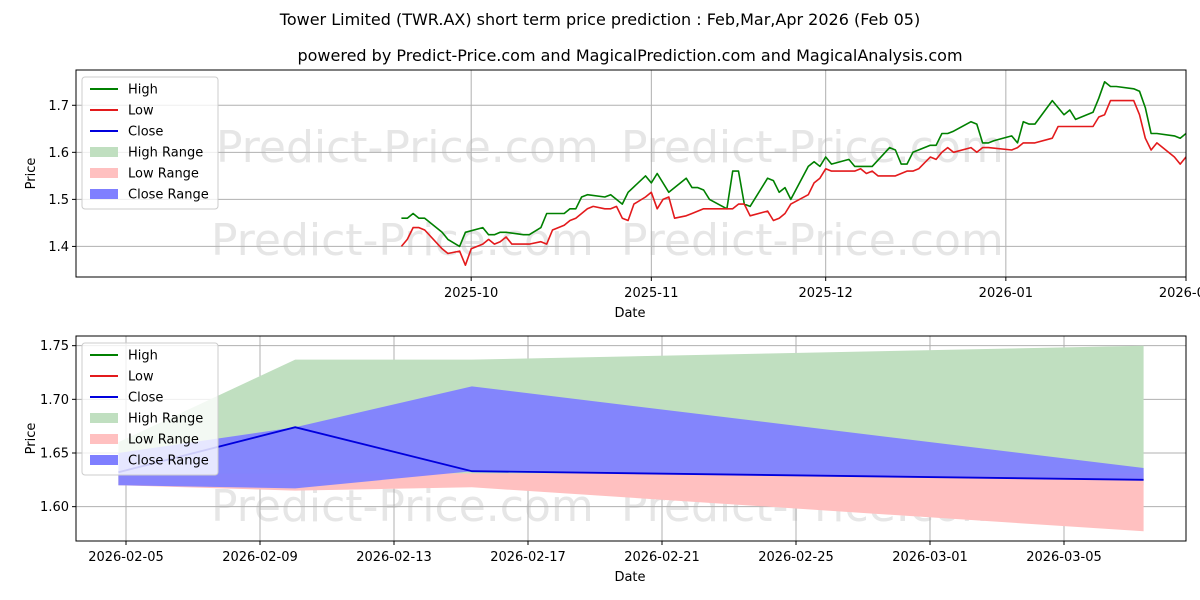  I want to click on x-tick-label: 2025-11, so click(651, 293).